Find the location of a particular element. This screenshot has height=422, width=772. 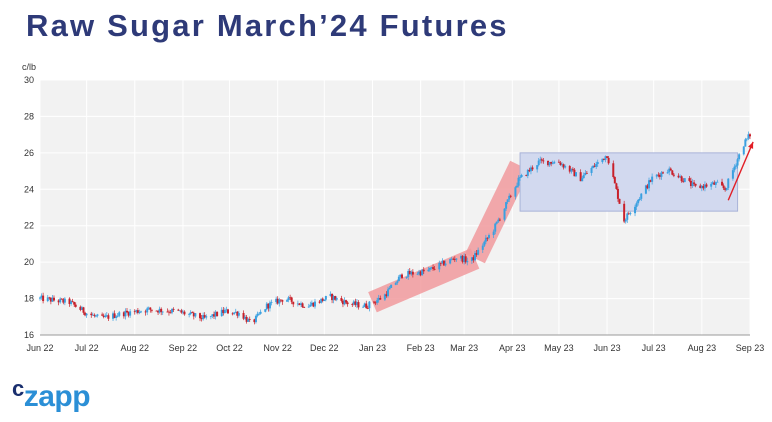

x-tick-label: Jan 23 is located at coordinates (372, 348).